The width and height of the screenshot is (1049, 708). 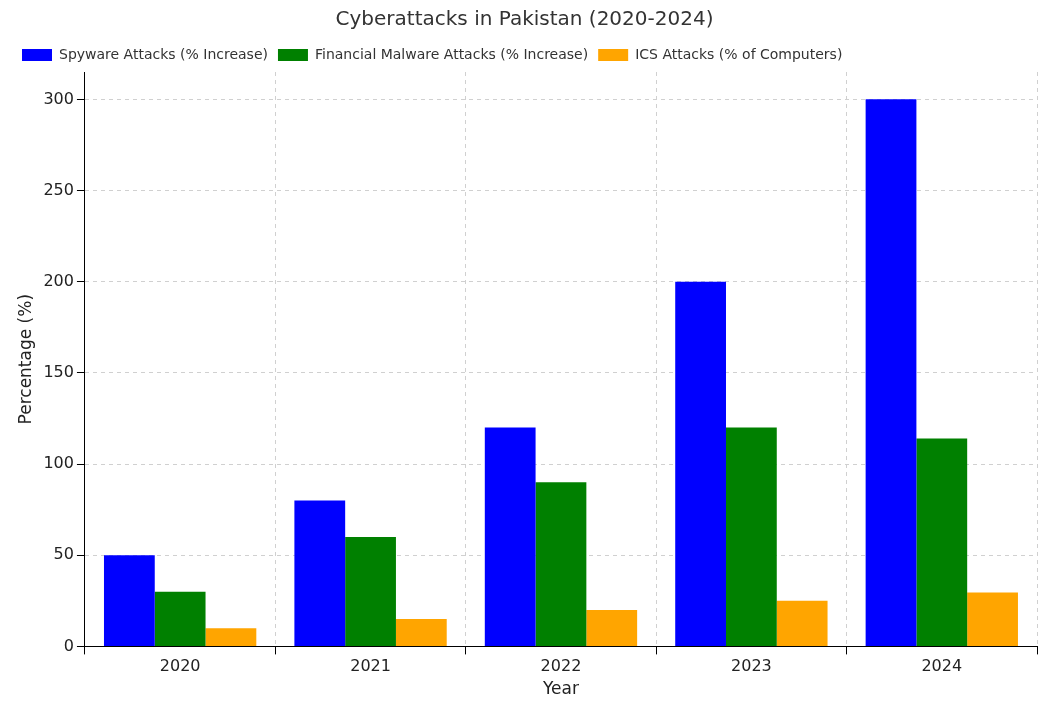 I want to click on legend-label: Financial Malware Attacks (% Increase), so click(x=451, y=53).